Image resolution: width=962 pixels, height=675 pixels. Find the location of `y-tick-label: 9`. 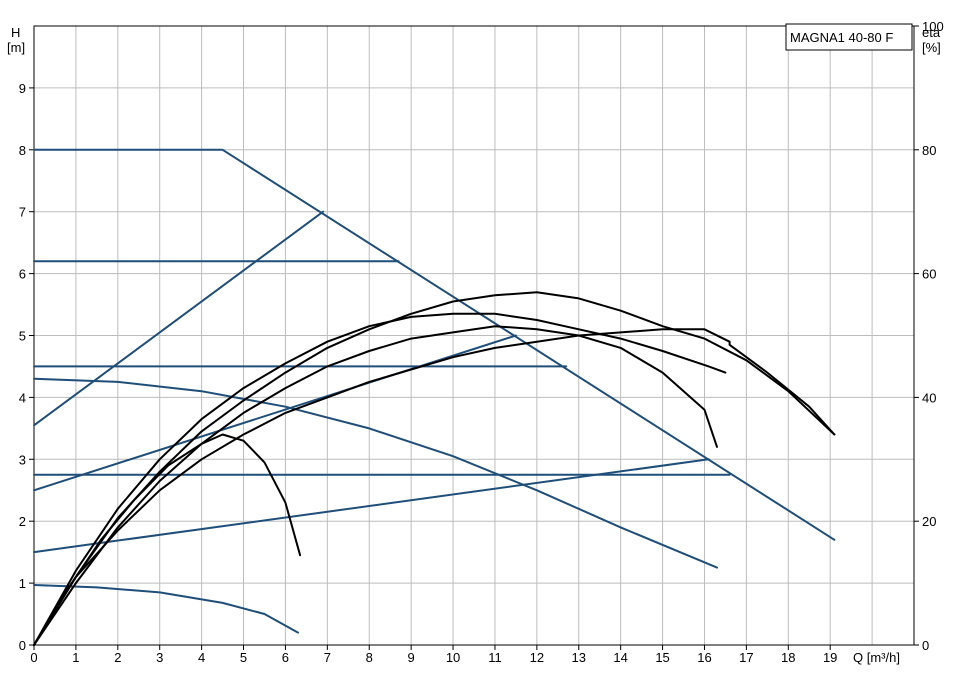

y-tick-label: 9 is located at coordinates (22, 88).